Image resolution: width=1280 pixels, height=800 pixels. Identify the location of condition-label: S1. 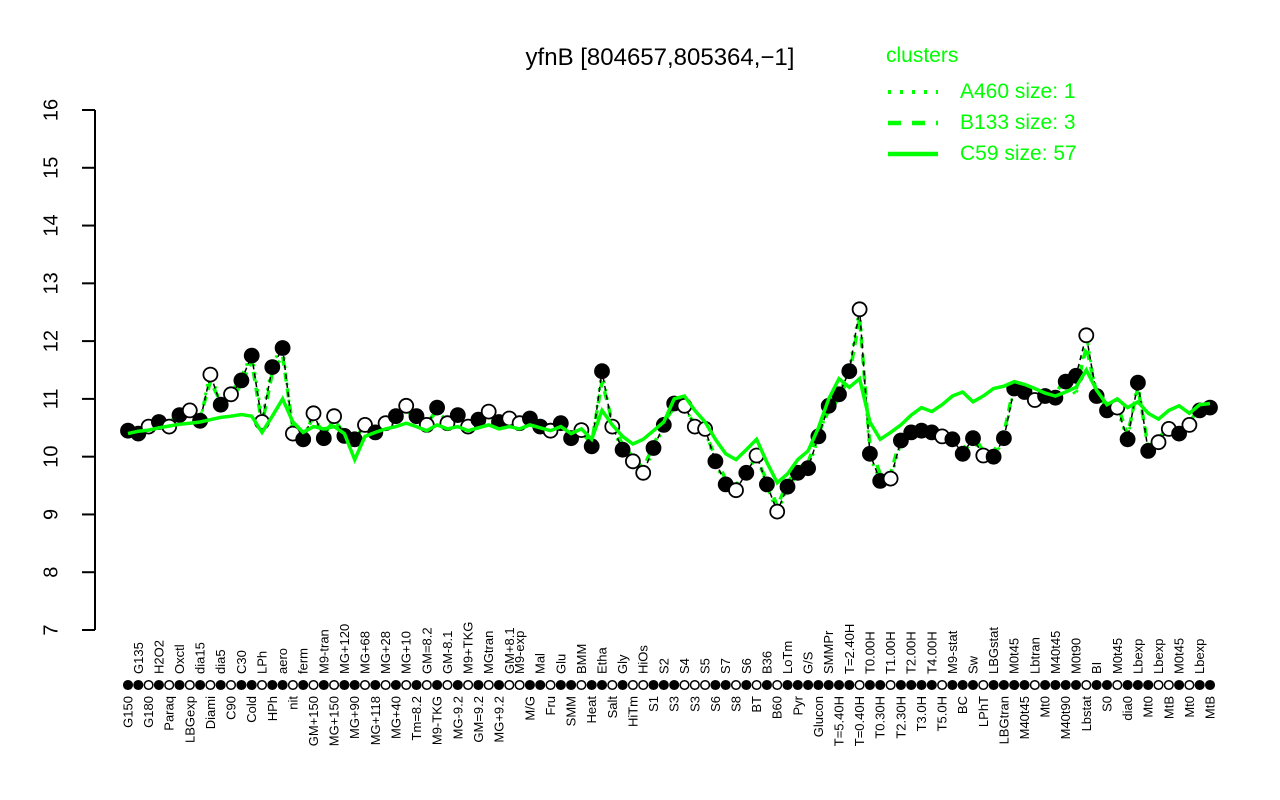
(653, 704).